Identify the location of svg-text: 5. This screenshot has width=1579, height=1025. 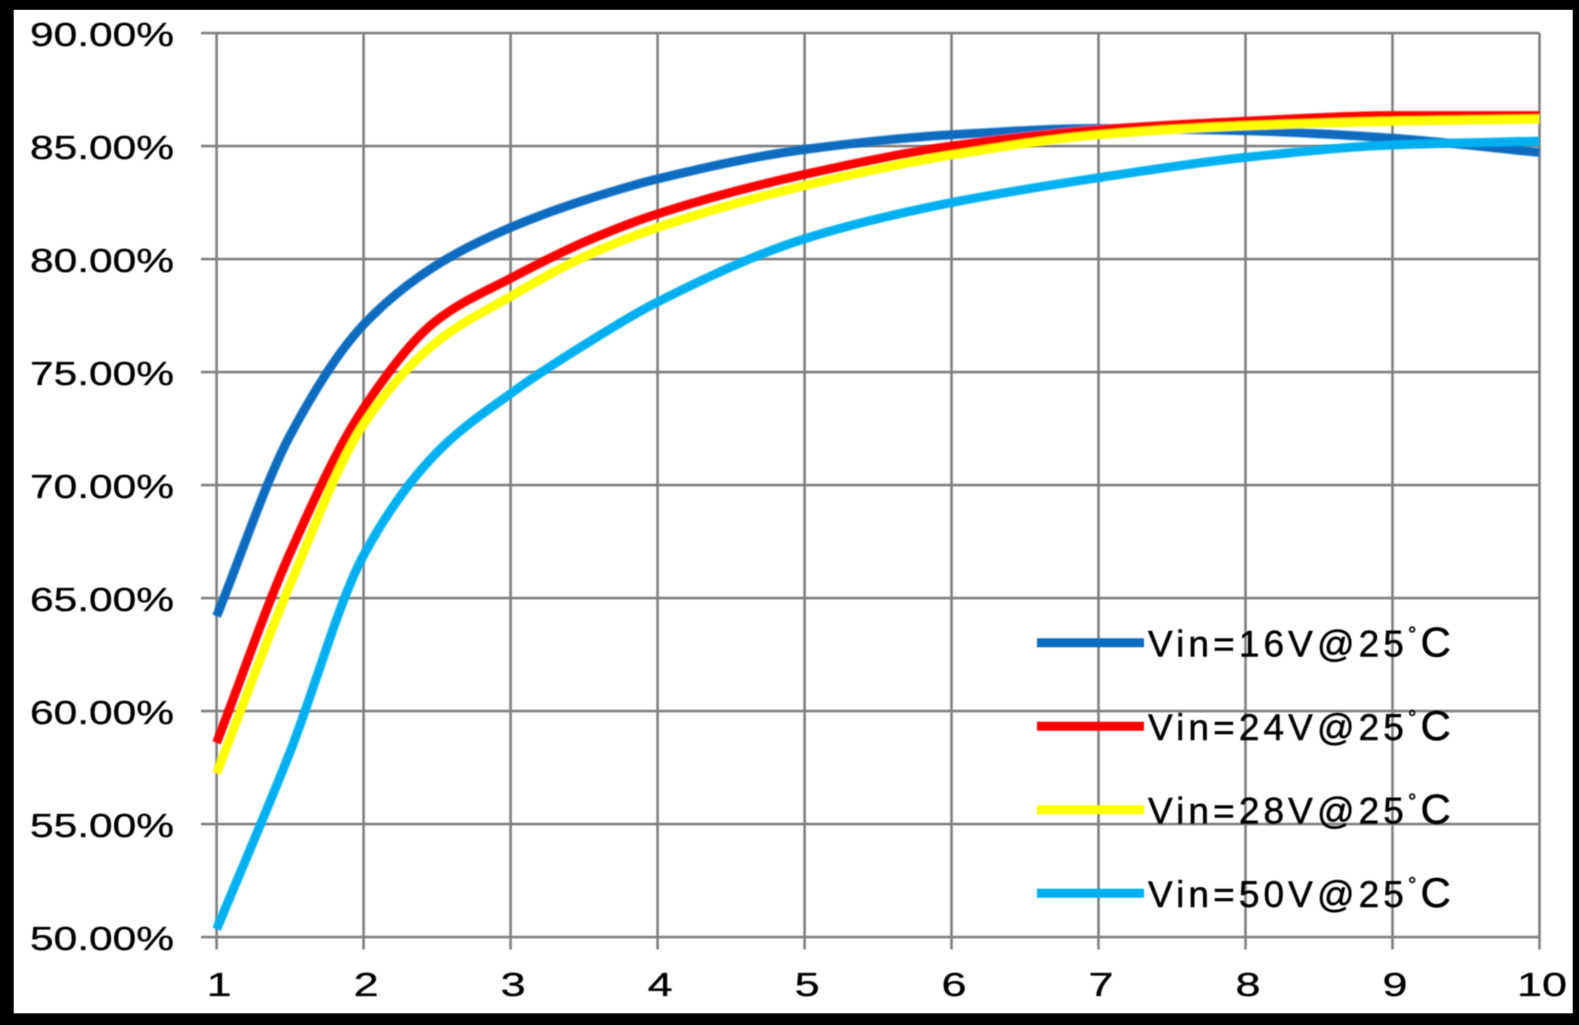
(807, 984).